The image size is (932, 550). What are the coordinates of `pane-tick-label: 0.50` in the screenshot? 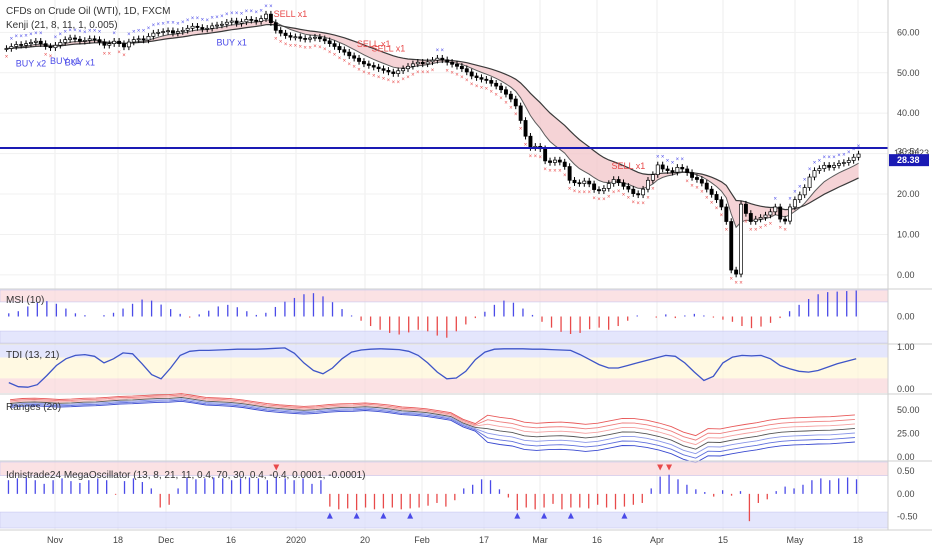 It's located at (906, 471).